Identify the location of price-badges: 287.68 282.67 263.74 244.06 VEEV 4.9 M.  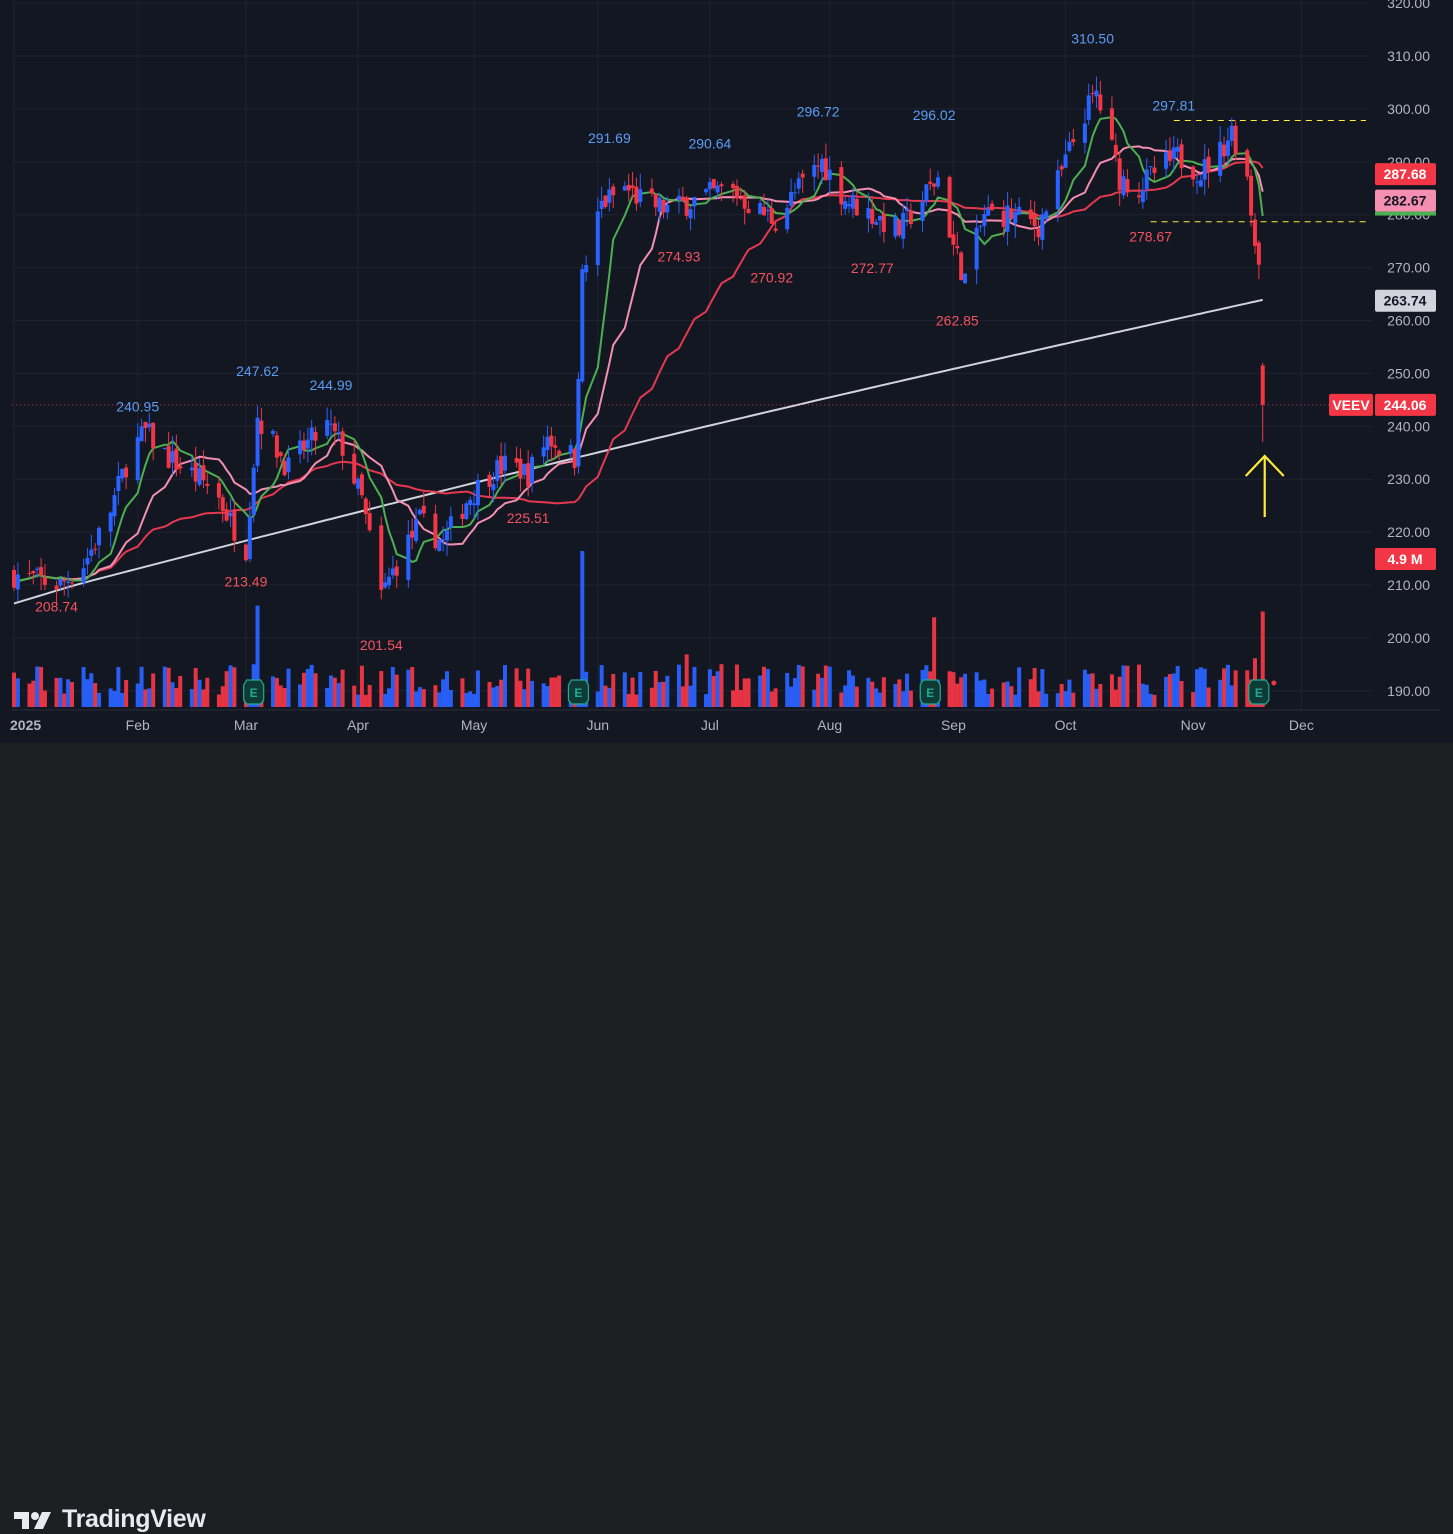
(1382, 366).